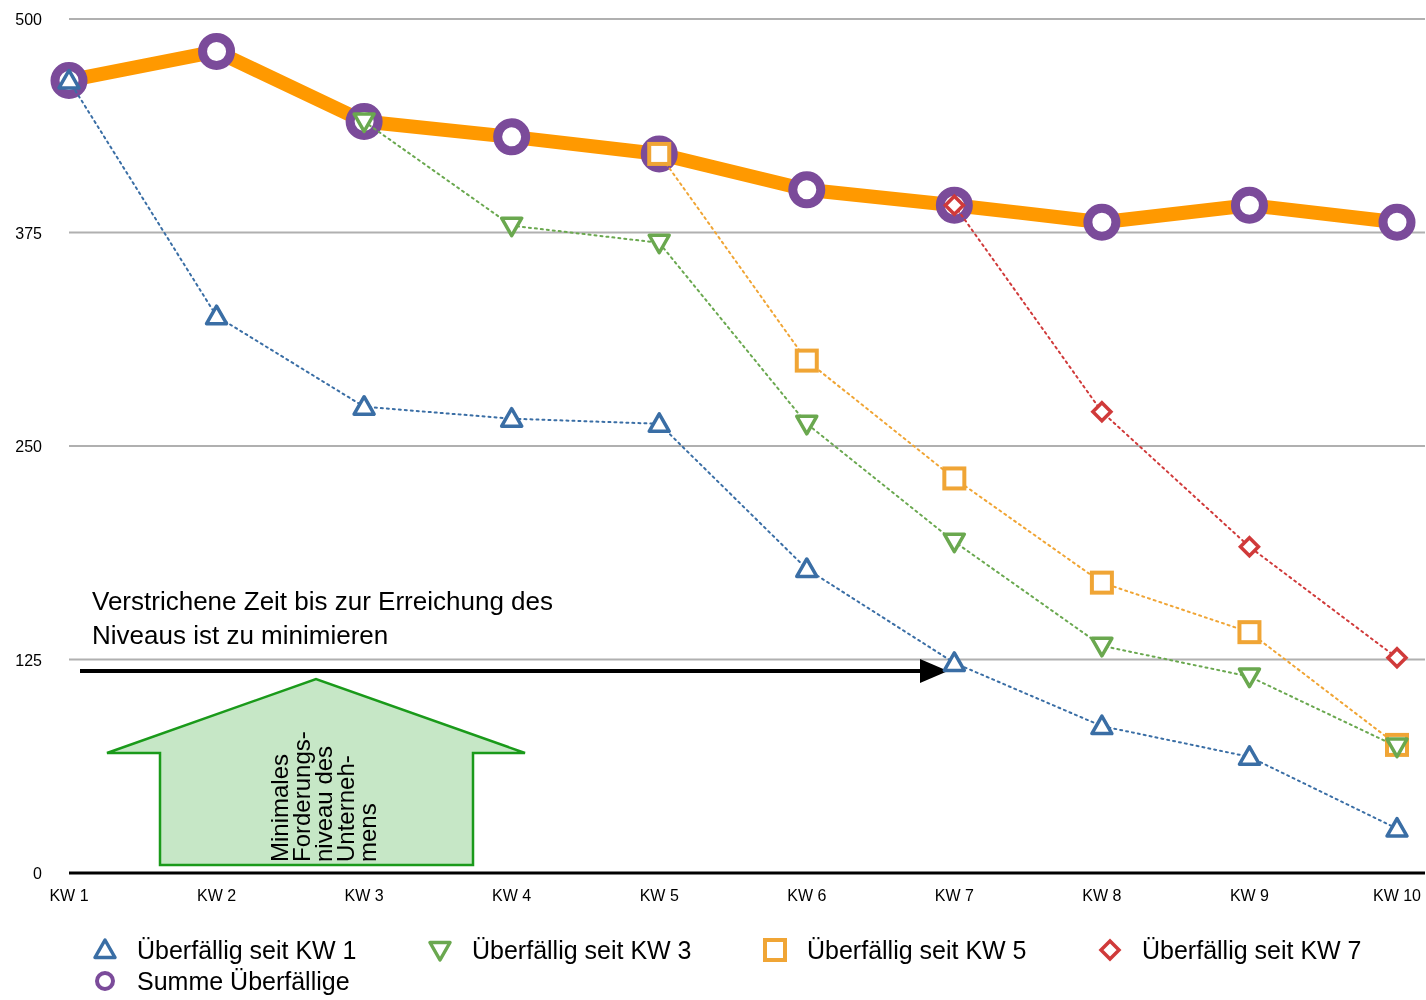  Describe the element at coordinates (1397, 895) in the screenshot. I see `x-tick-label: KW 10` at that location.